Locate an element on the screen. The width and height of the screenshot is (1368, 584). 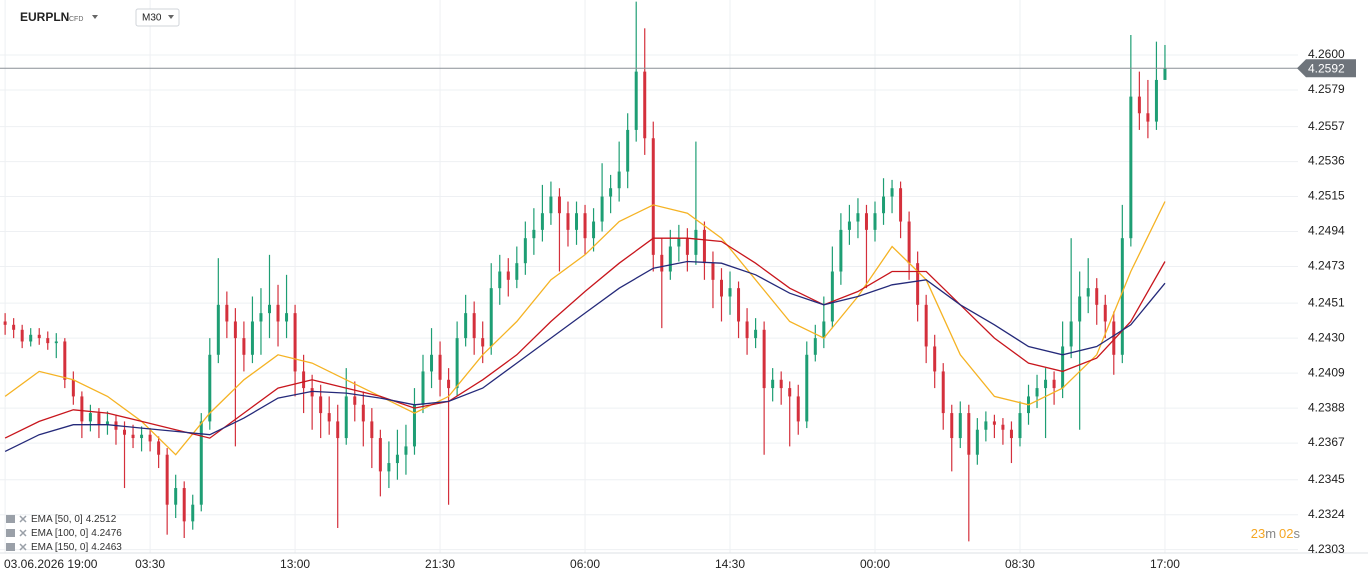
y-tick-label: 4.2303 is located at coordinates (1326, 549).